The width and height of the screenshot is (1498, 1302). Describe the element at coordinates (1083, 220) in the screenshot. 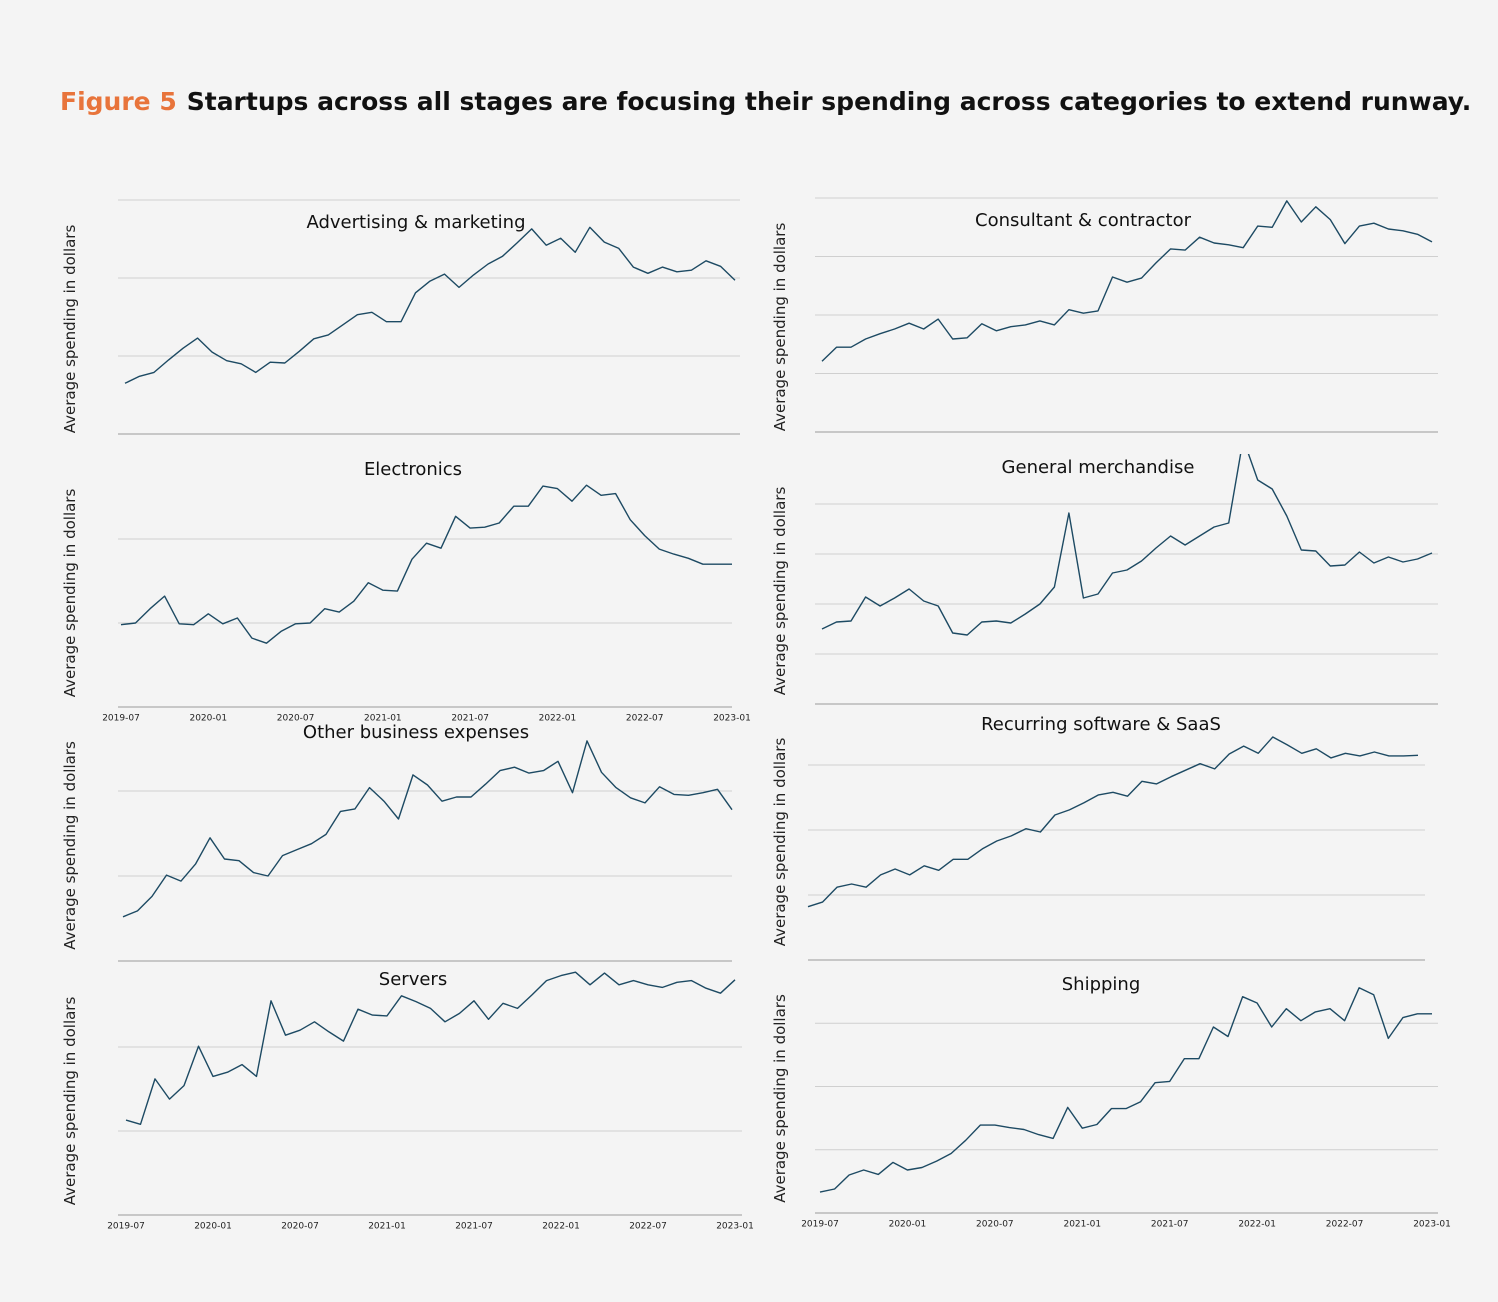

I see `panel-title: Consultant & contractor` at that location.